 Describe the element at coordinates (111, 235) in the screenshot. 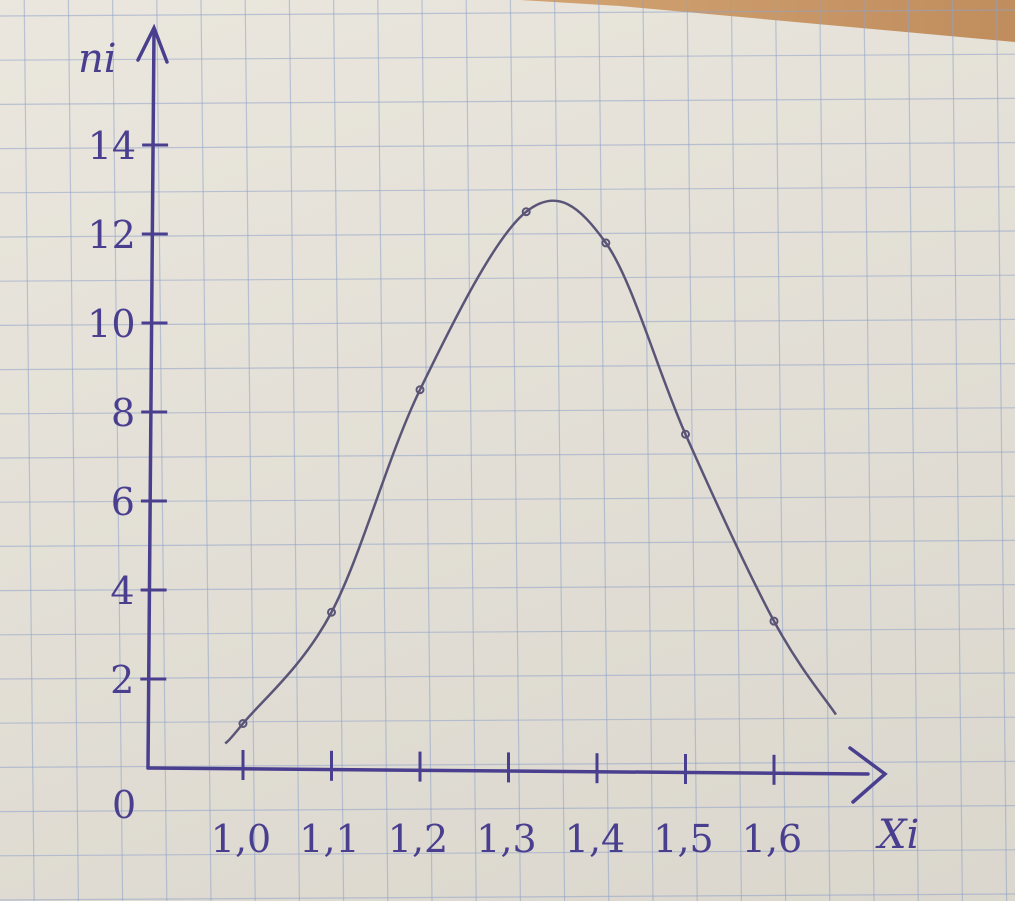

I see `y-tick-label: 12` at that location.